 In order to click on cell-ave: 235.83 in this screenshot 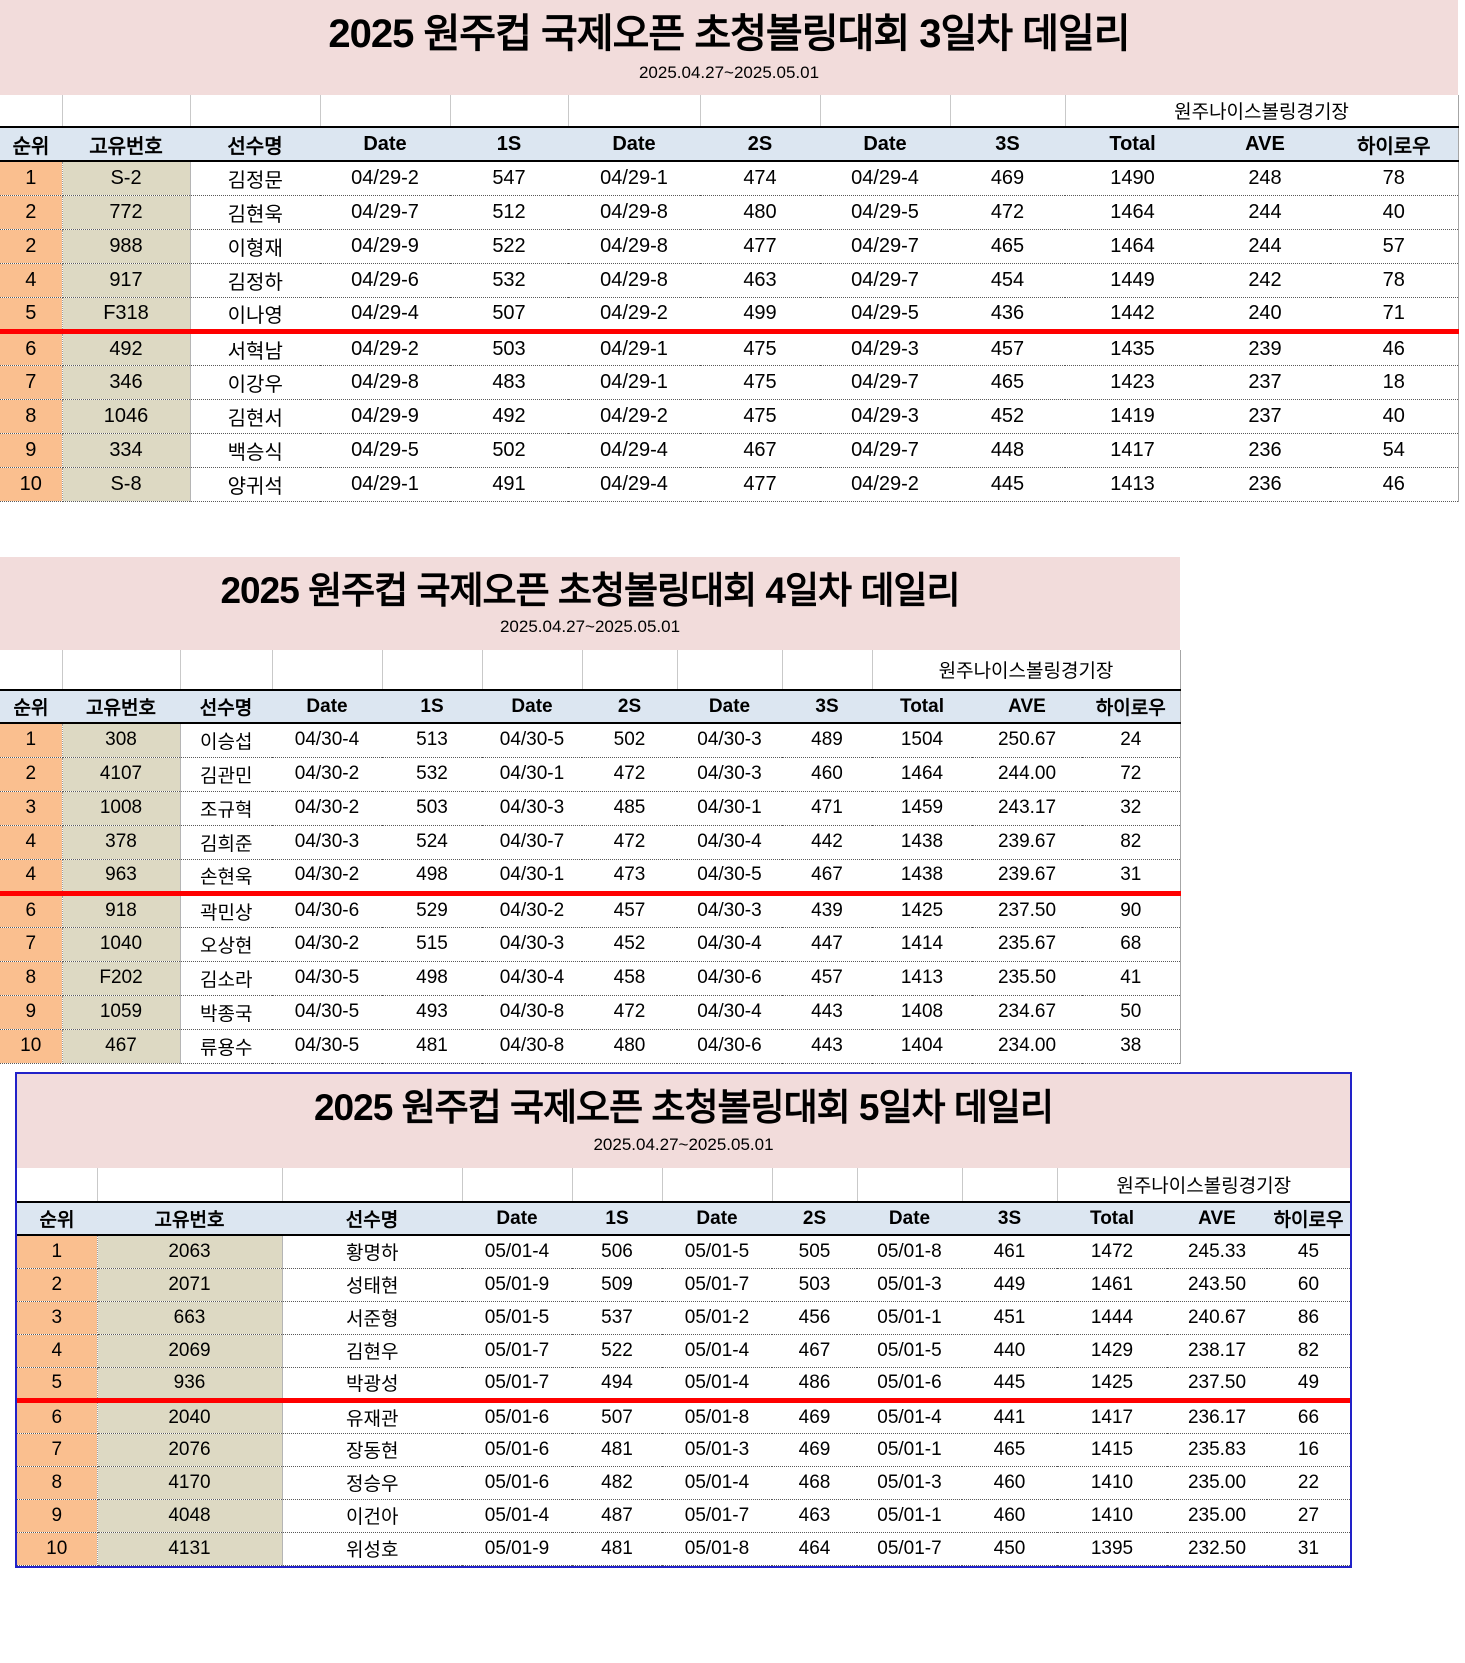, I will do `click(1217, 1450)`.